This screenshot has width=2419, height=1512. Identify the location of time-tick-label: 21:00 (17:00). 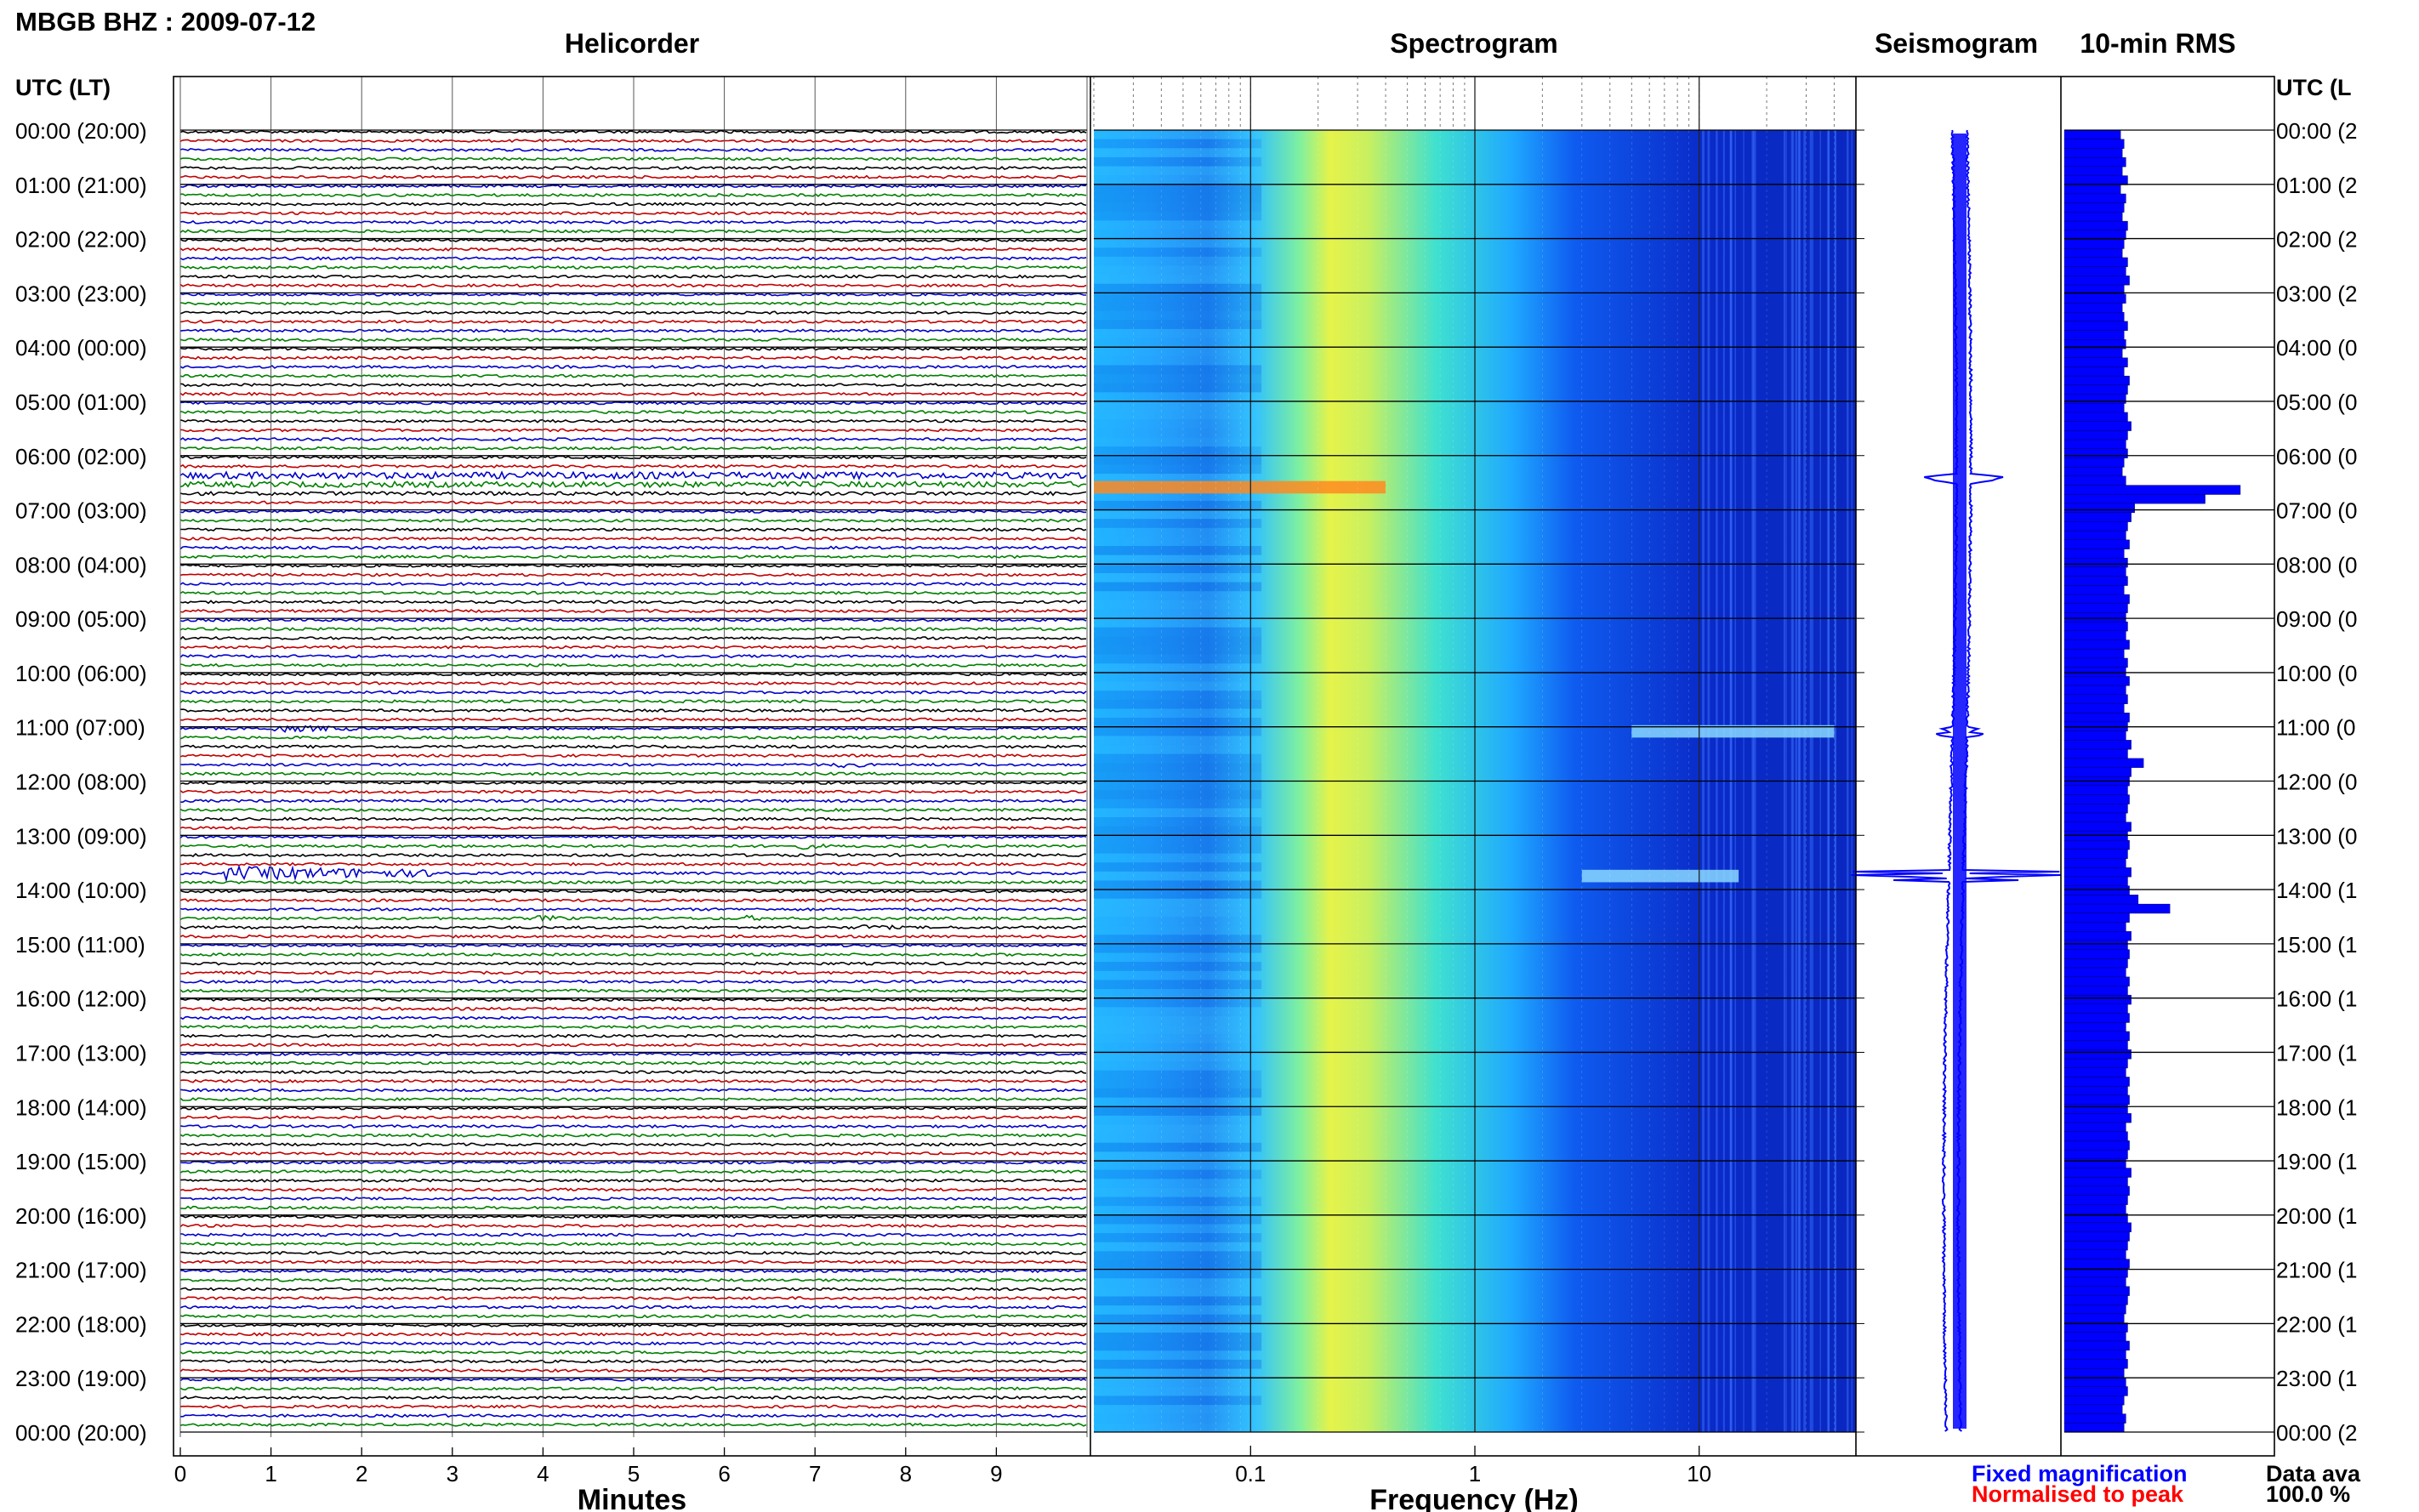
(81, 1270).